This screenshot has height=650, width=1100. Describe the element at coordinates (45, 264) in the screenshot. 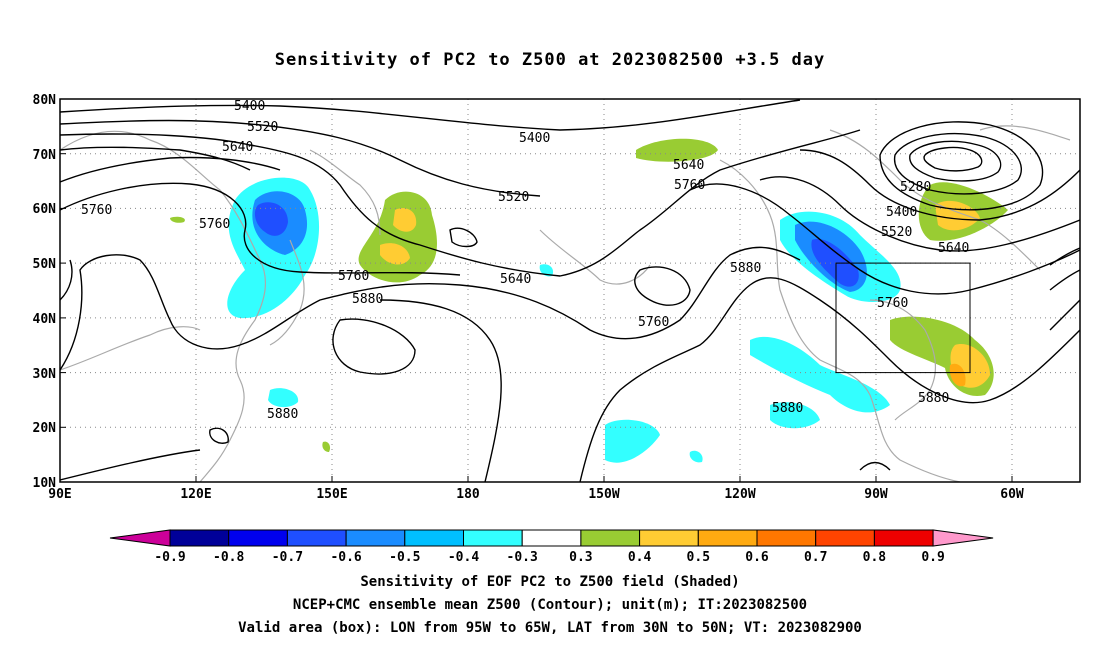

I see `lat-label: 50N` at that location.